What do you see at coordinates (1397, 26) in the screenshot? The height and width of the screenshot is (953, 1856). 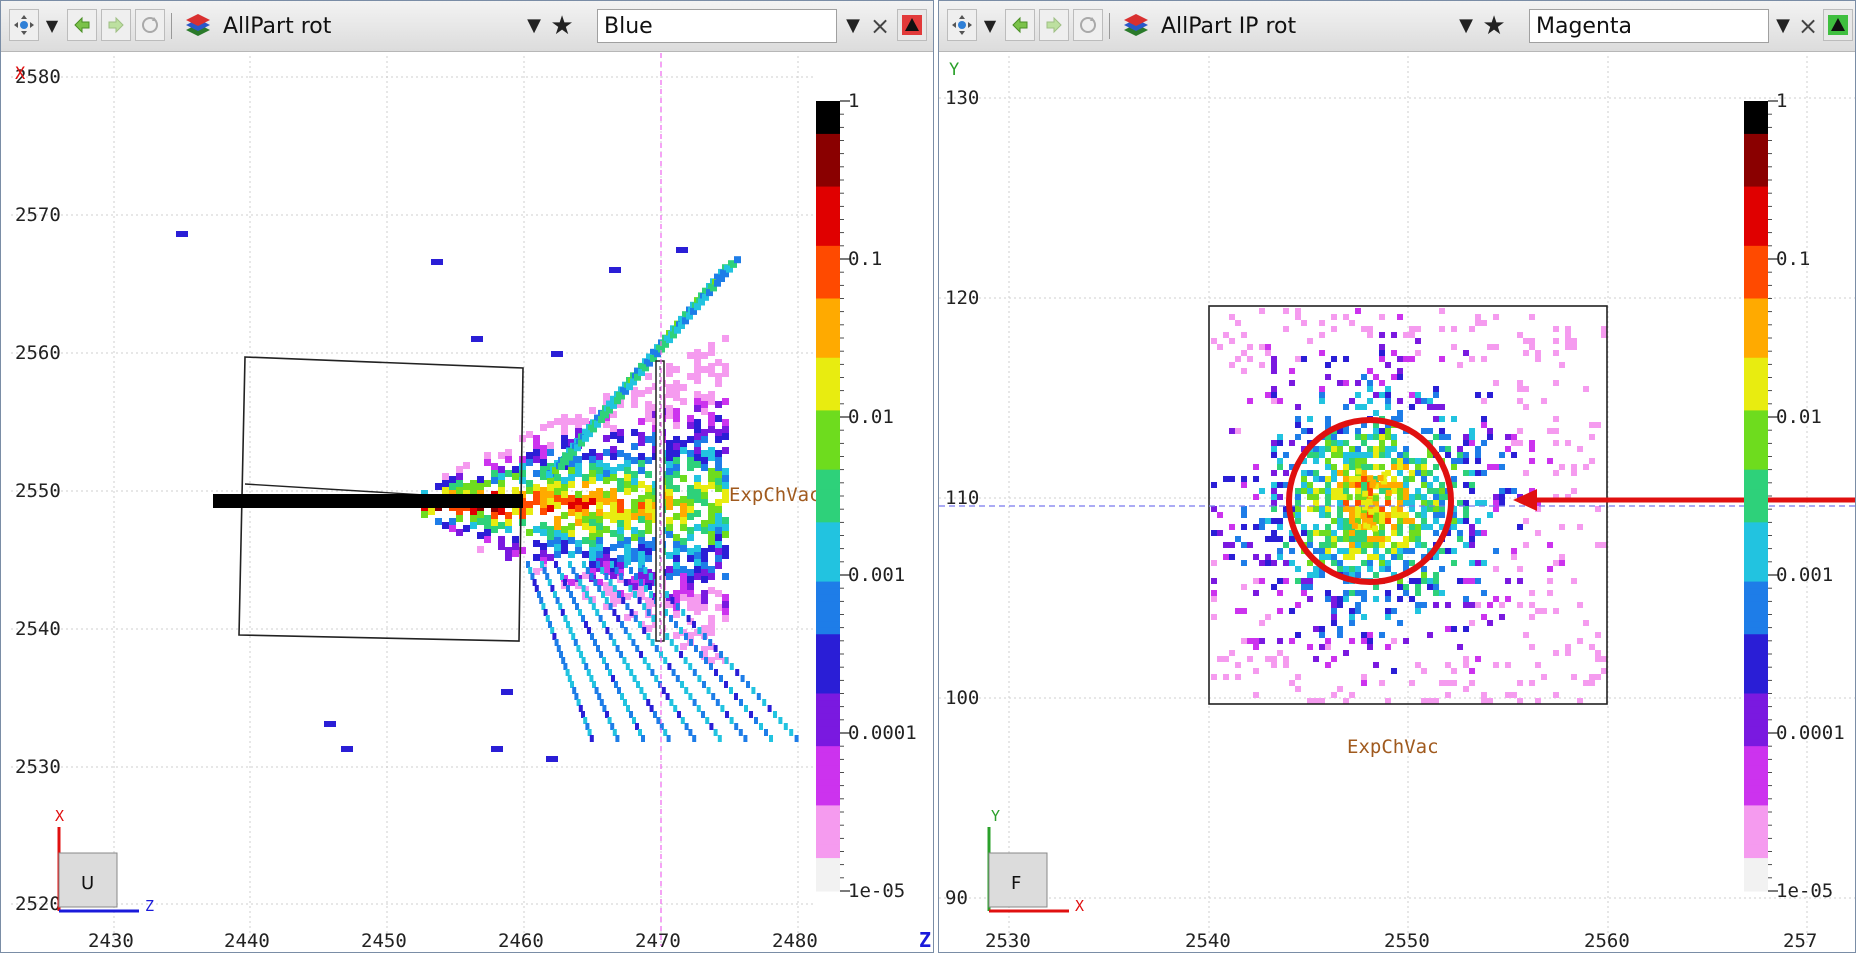 I see `right-toolbar: ▼ AllPart IP rot ▼ ★ Magenta ▼ ×` at bounding box center [1397, 26].